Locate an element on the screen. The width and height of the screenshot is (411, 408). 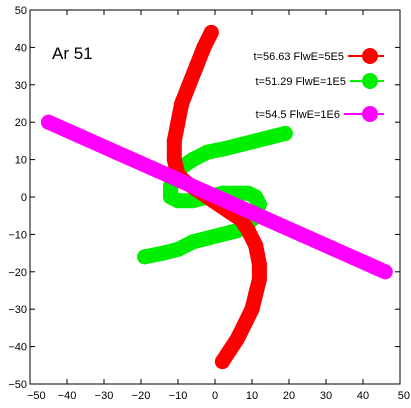
y-tick-label: −20 is located at coordinates (17, 273).